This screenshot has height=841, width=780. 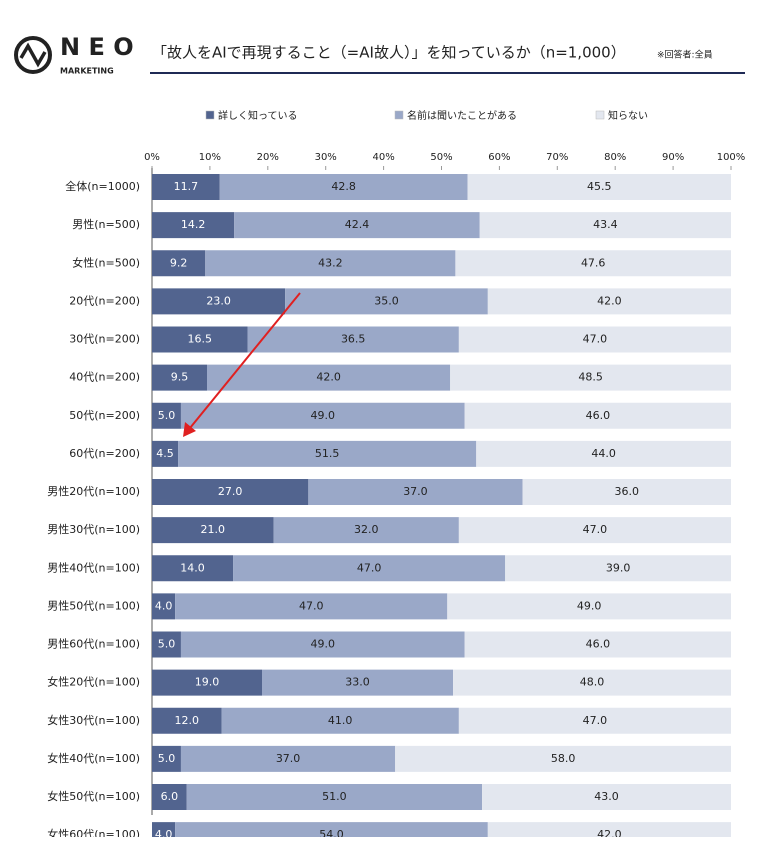 What do you see at coordinates (93, 605) in the screenshot?
I see `y-tick-label: 男性50代(n=100)` at bounding box center [93, 605].